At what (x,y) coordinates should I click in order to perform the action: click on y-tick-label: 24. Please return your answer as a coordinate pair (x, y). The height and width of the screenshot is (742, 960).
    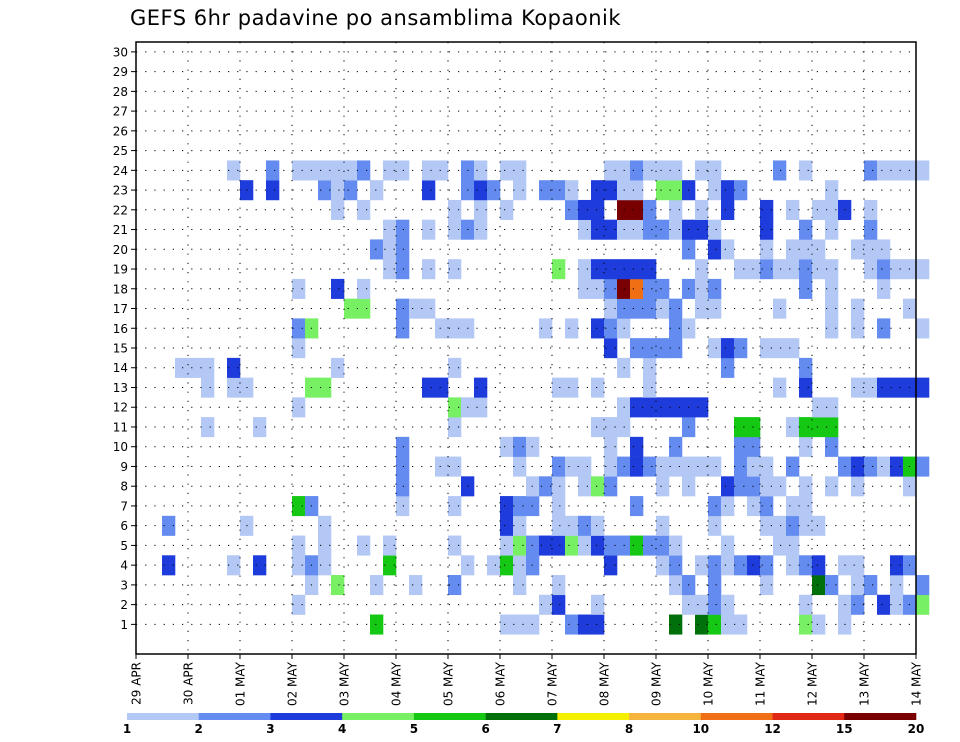
    Looking at the image, I should click on (120, 171).